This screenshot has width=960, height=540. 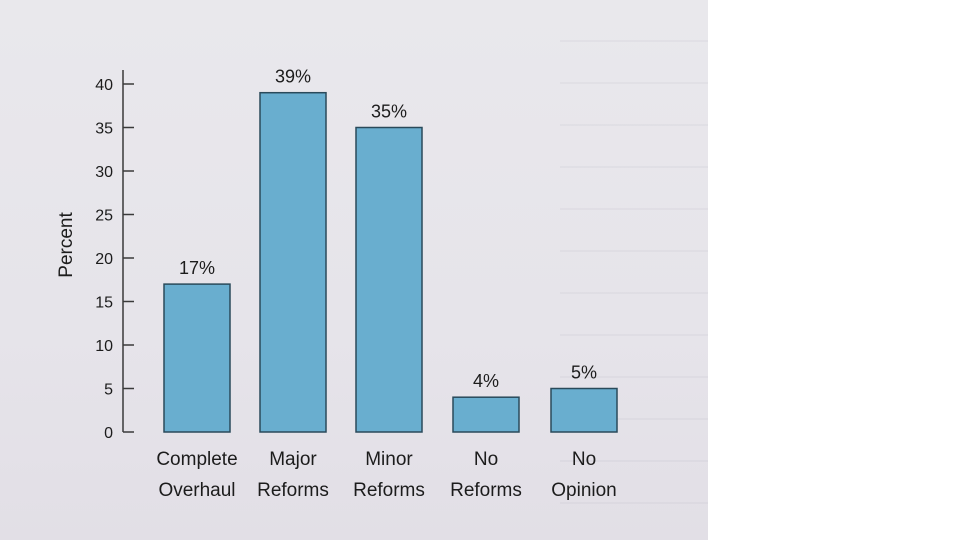 What do you see at coordinates (66, 245) in the screenshot?
I see `y-axis-title: Percent` at bounding box center [66, 245].